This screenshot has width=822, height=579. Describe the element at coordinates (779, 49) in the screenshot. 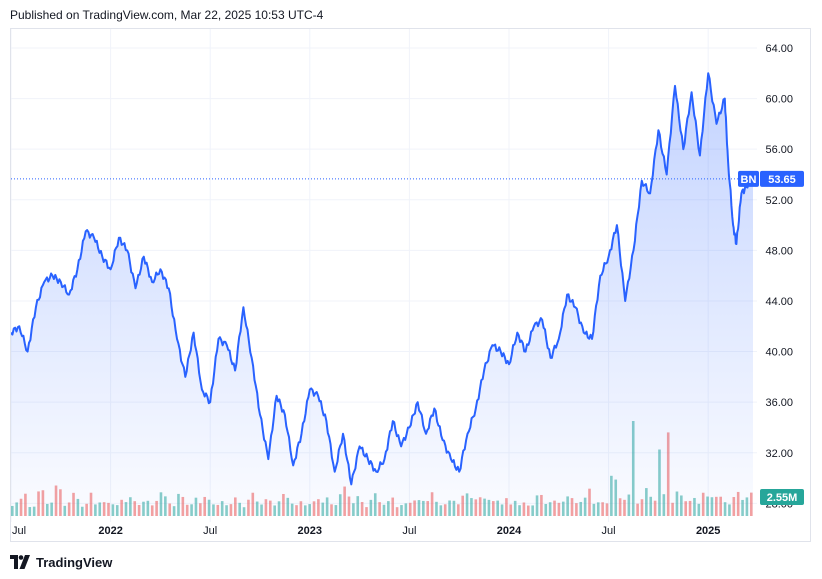

I see `y-tick-label: 64.00` at that location.